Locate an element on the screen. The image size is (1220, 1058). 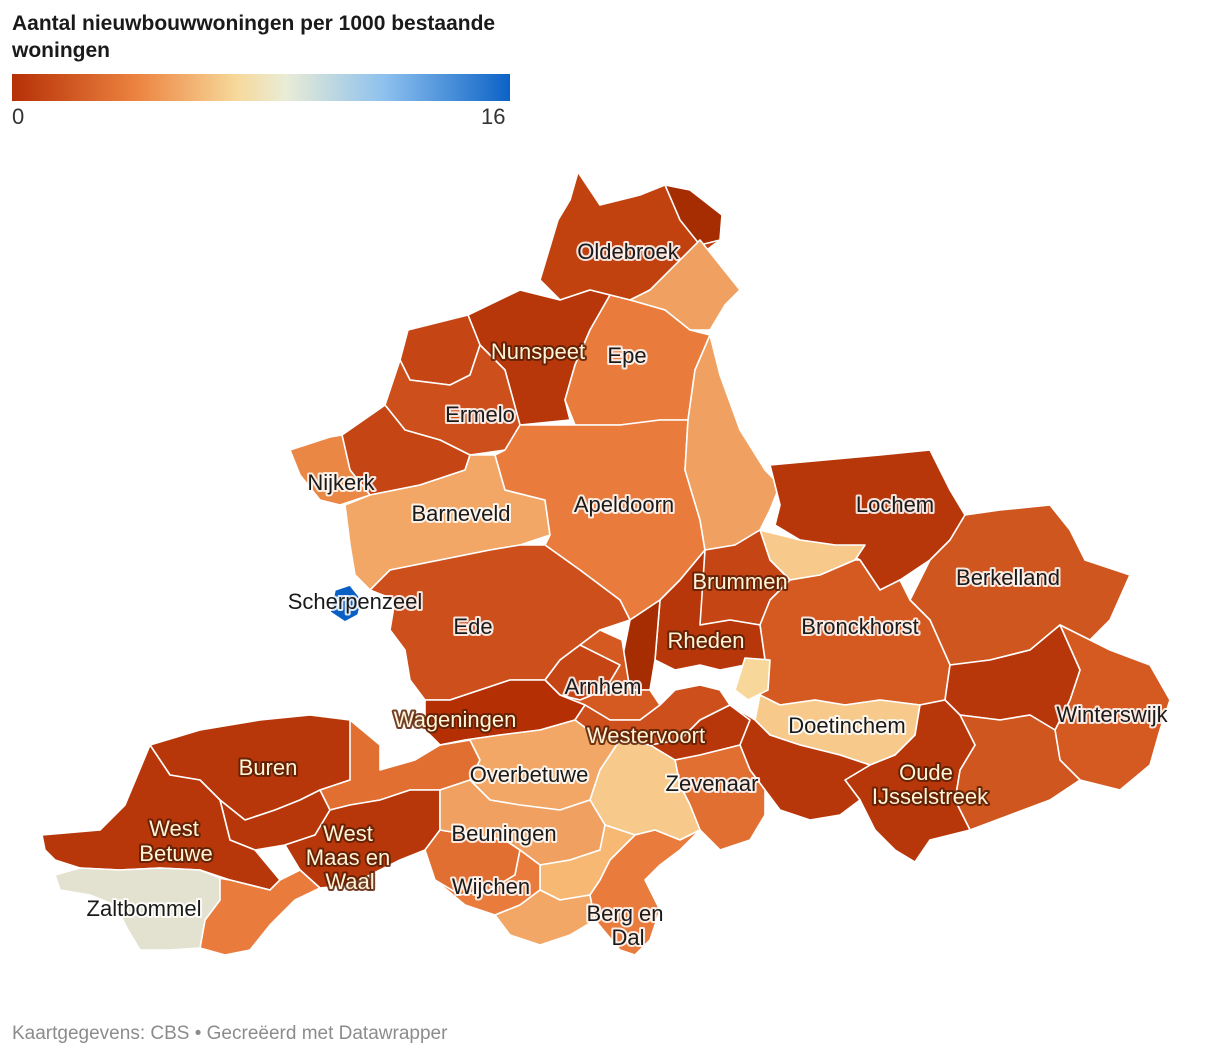
label-rheden: Rheden is located at coordinates (705, 640).